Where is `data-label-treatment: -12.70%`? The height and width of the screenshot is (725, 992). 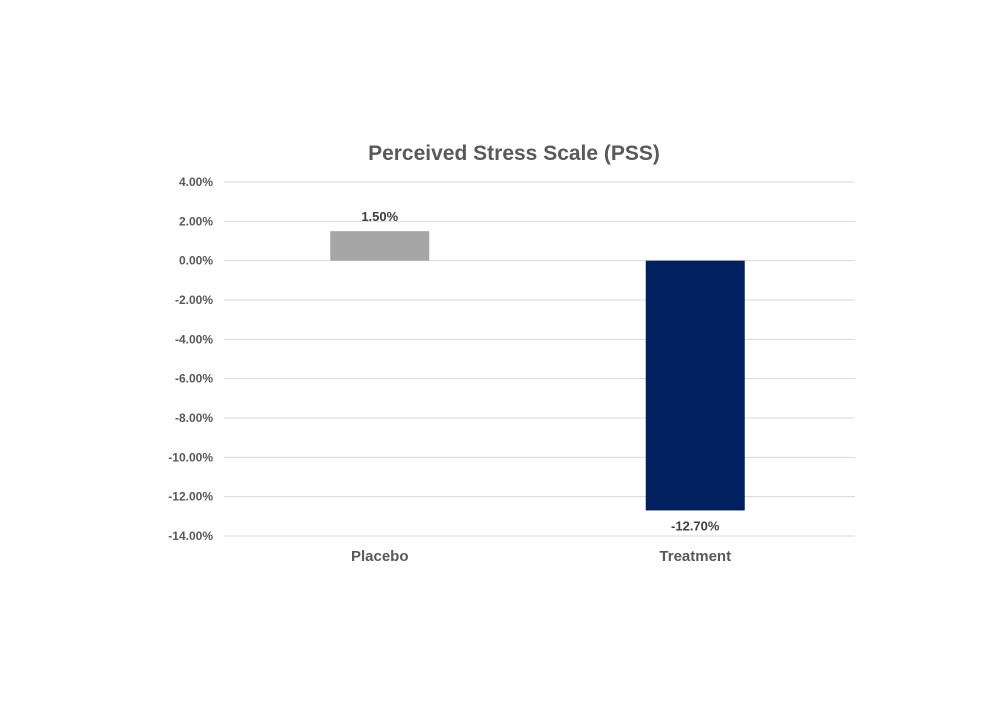 data-label-treatment: -12.70% is located at coordinates (695, 525).